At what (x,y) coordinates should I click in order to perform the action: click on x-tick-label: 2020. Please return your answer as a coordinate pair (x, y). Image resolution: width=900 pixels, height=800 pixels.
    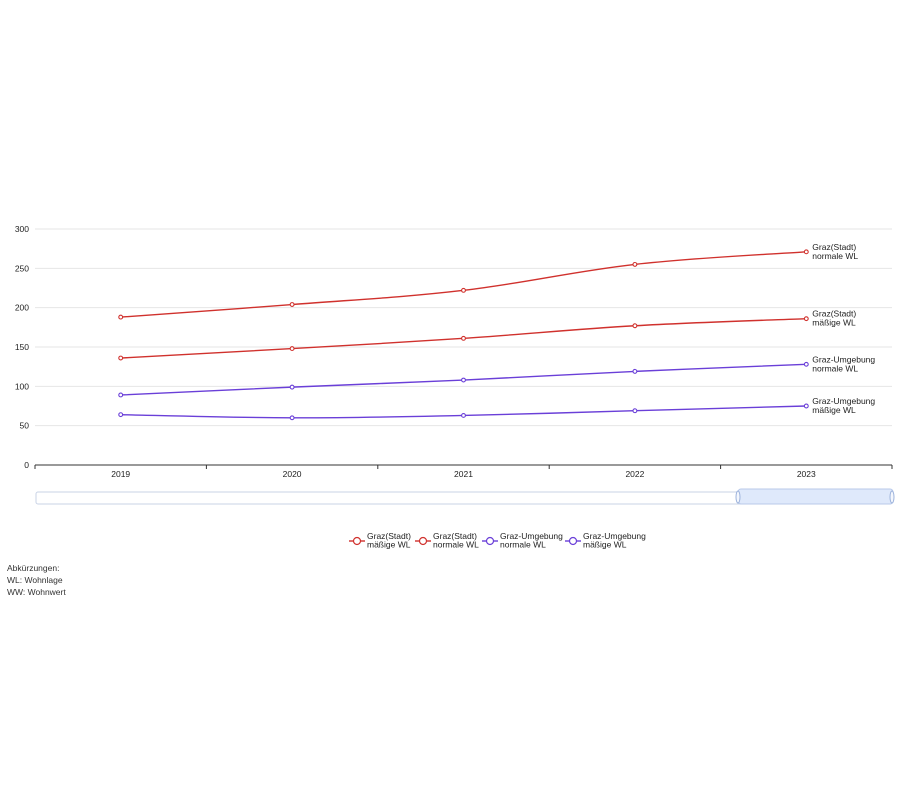
    Looking at the image, I should click on (292, 474).